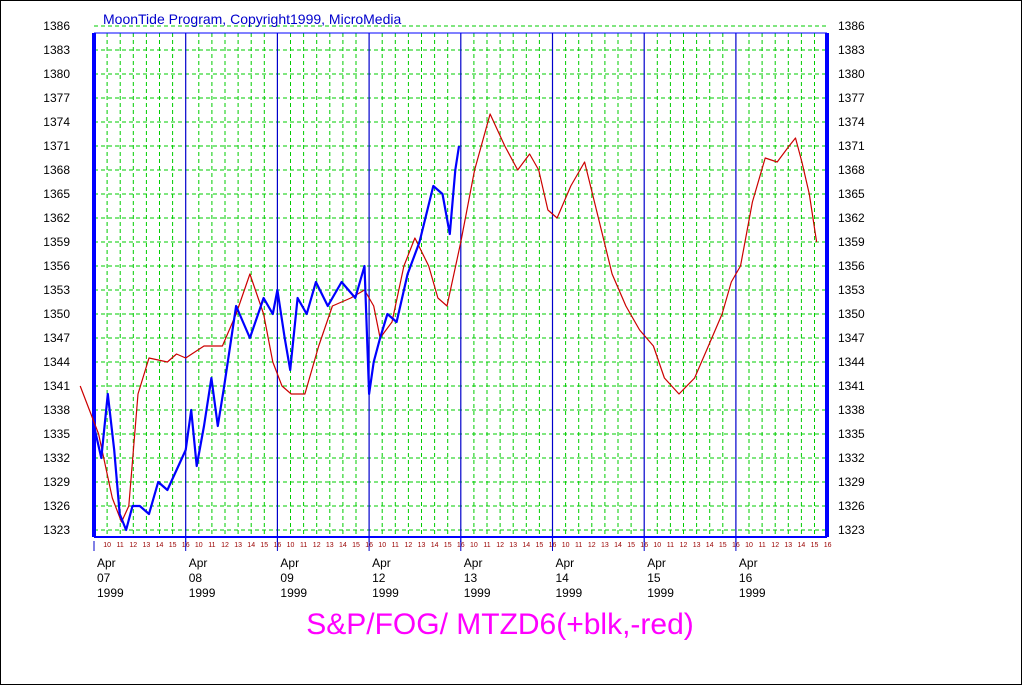 The height and width of the screenshot is (687, 1024). Describe the element at coordinates (828, 545) in the screenshot. I see `hour-tick-label: 16` at that location.